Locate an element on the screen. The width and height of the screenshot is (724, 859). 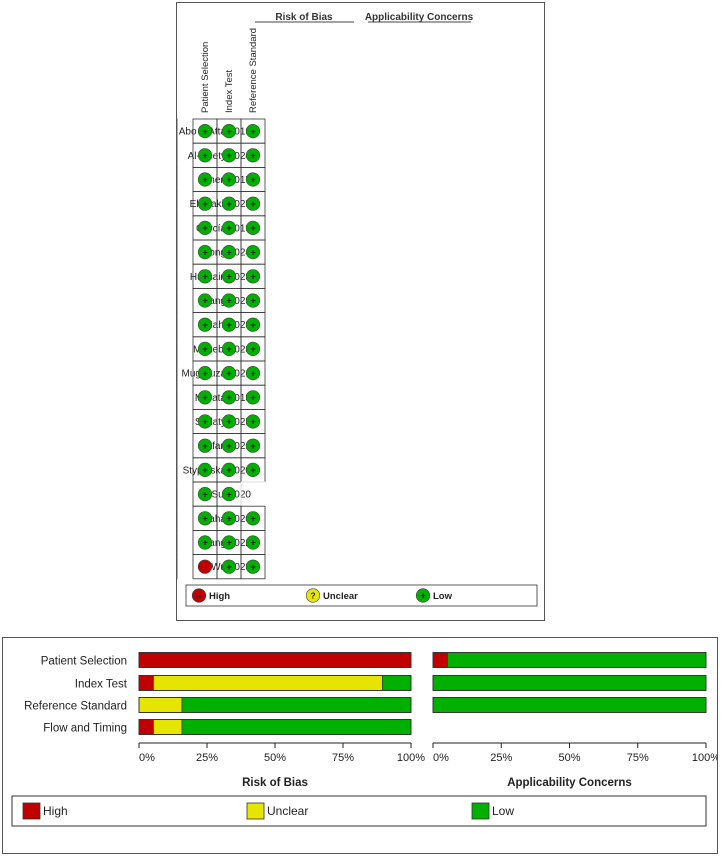
category-label: Flow and Timing is located at coordinates (85, 729).